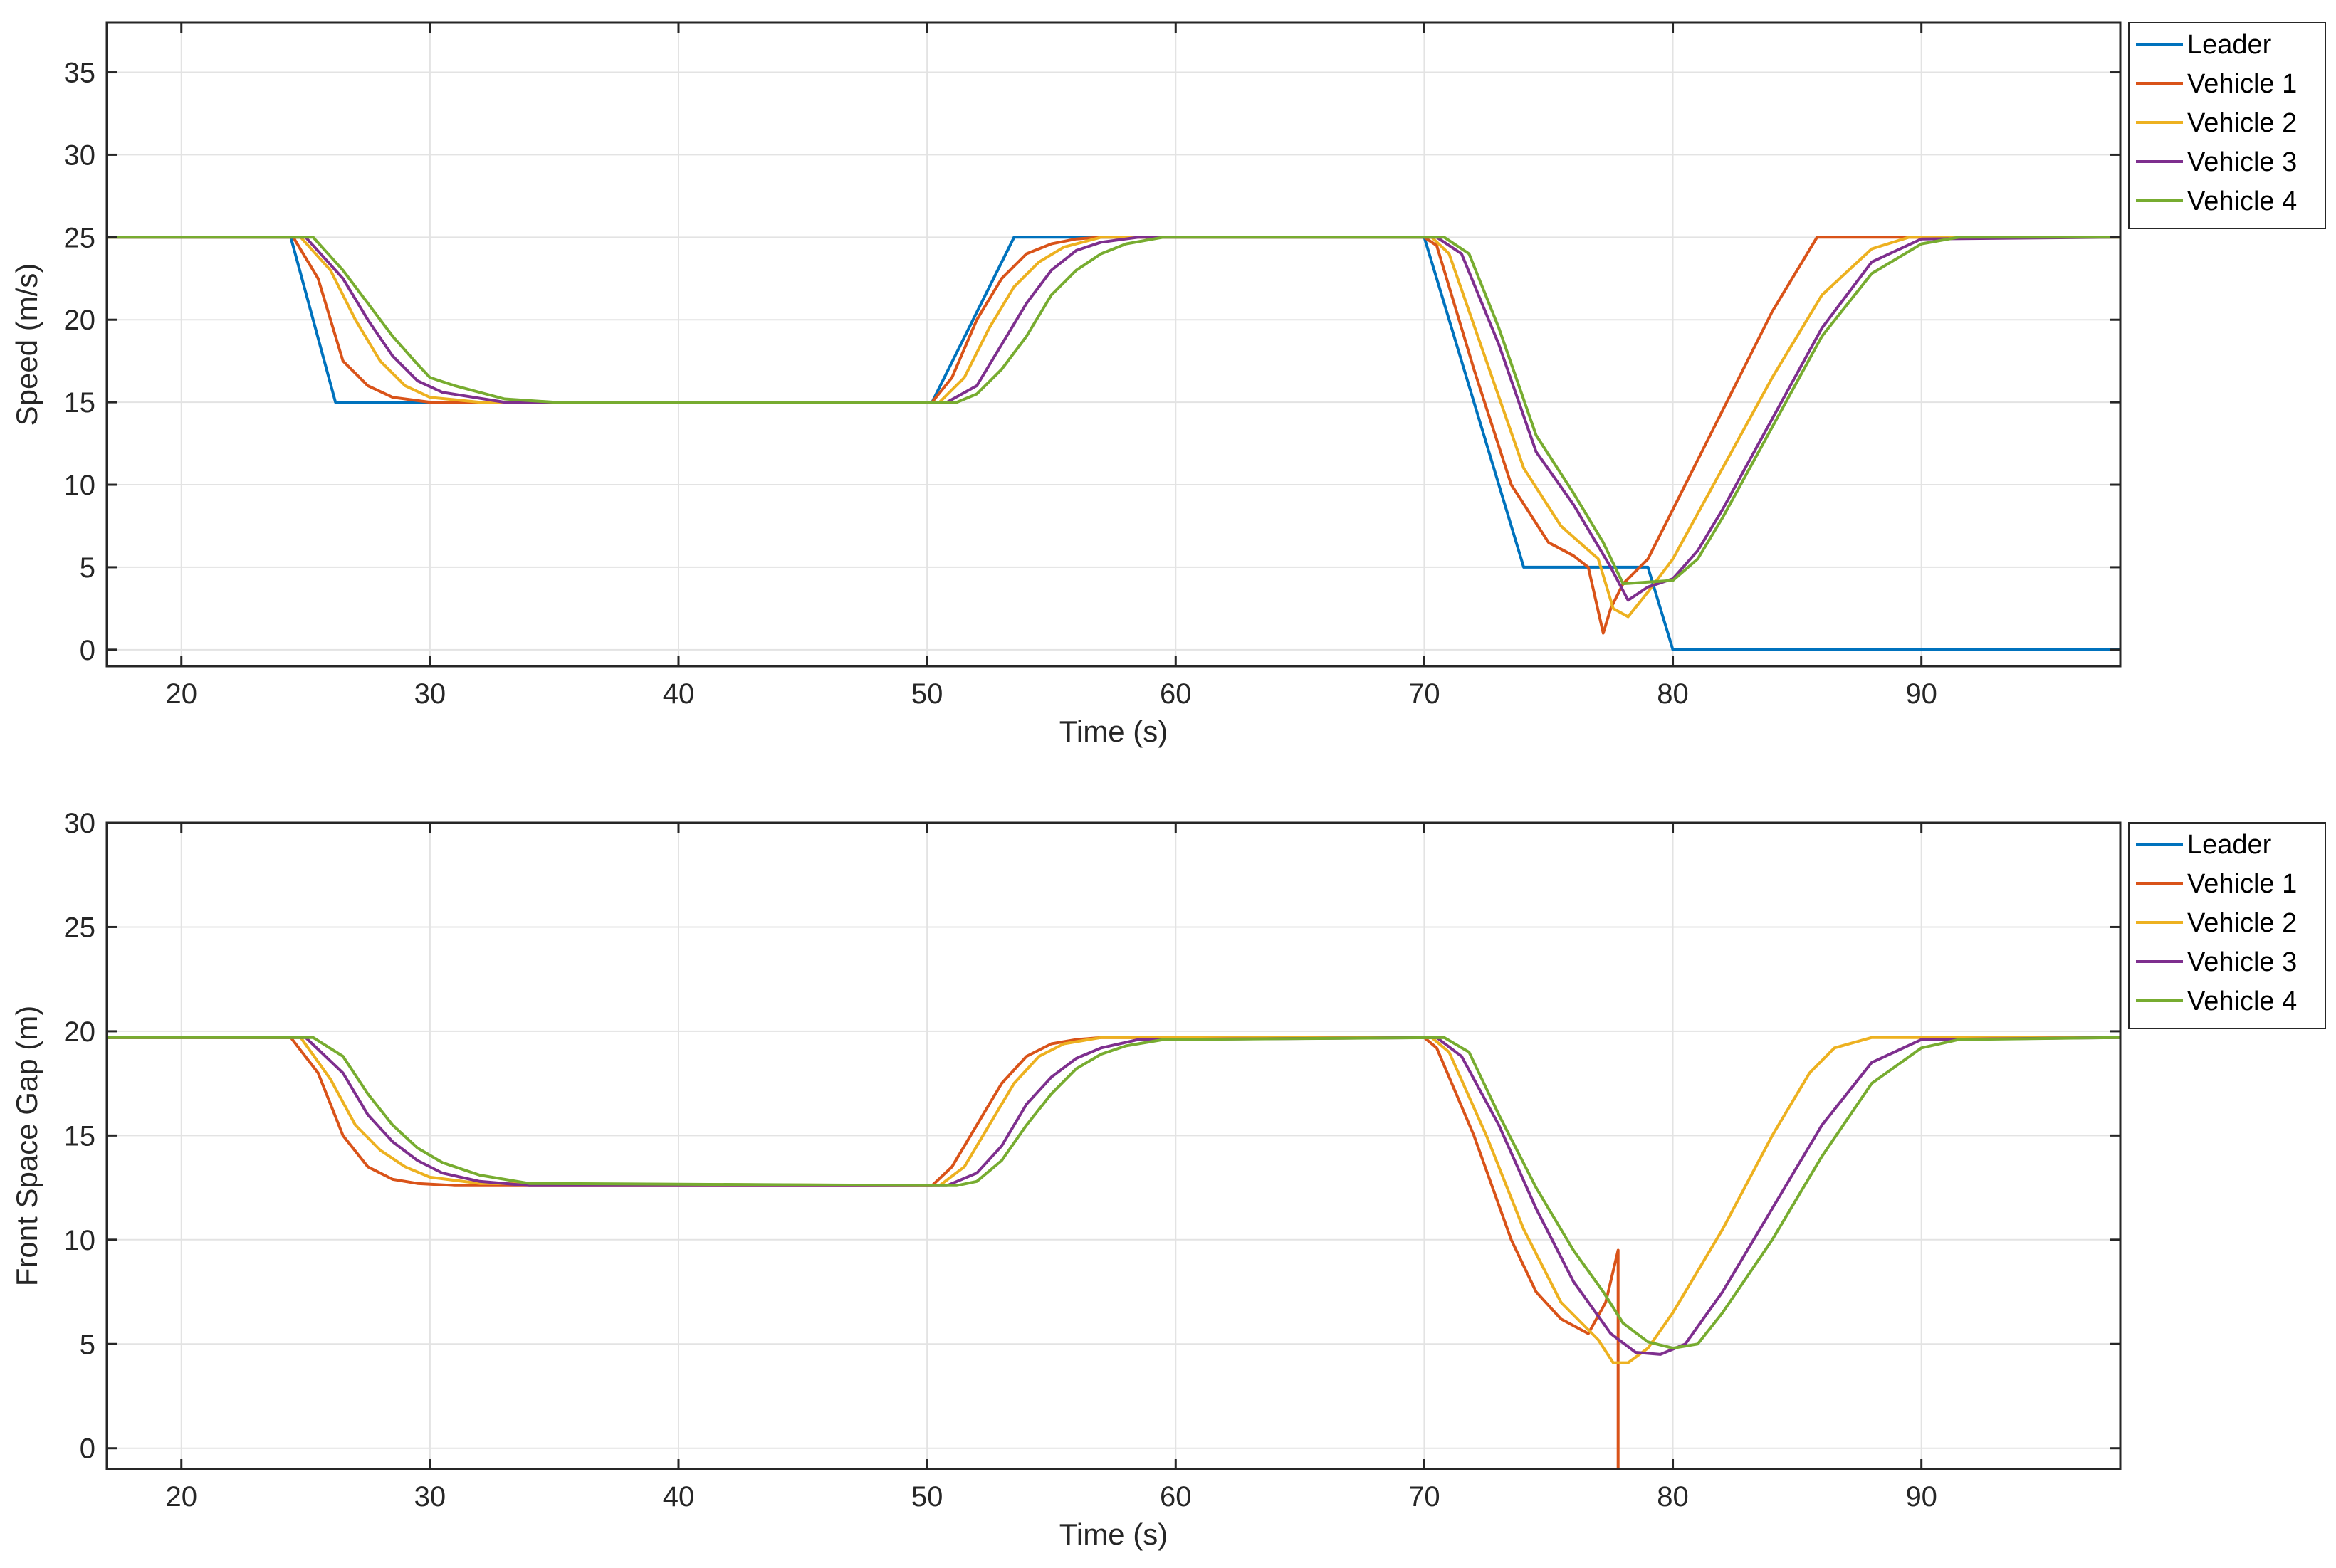  What do you see at coordinates (26, 1146) in the screenshot?
I see `y-axis-label: Front Space Gap (m)` at bounding box center [26, 1146].